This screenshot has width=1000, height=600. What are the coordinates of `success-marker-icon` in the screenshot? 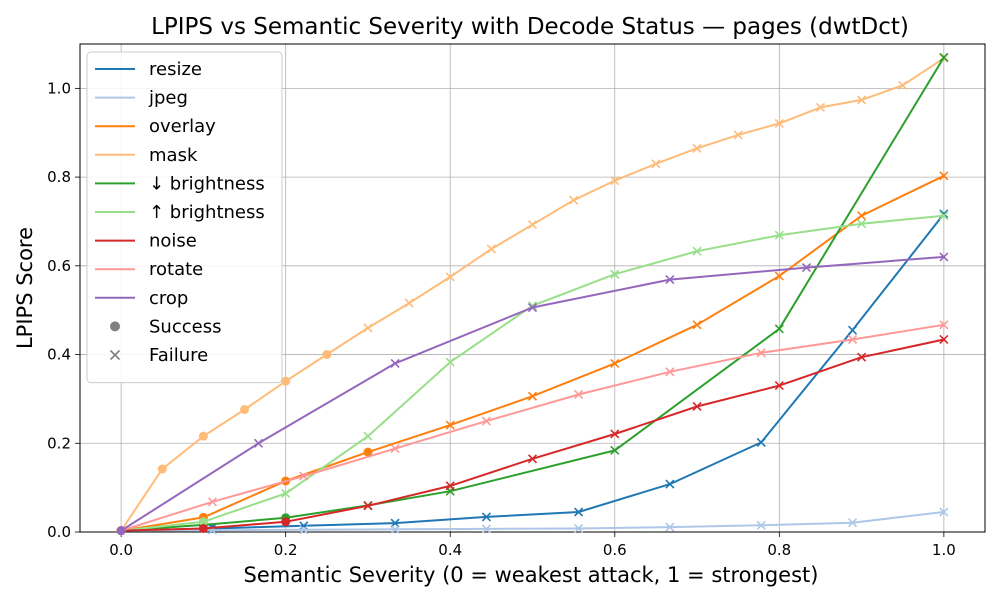 It's located at (115, 326).